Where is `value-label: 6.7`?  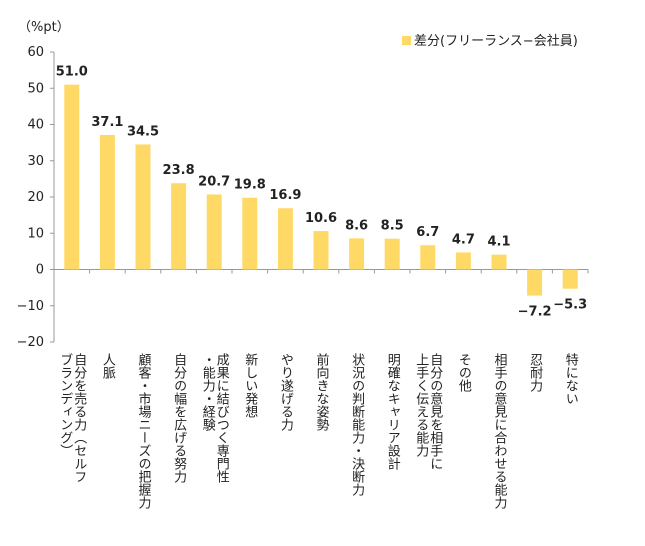
value-label: 6.7 is located at coordinates (427, 232).